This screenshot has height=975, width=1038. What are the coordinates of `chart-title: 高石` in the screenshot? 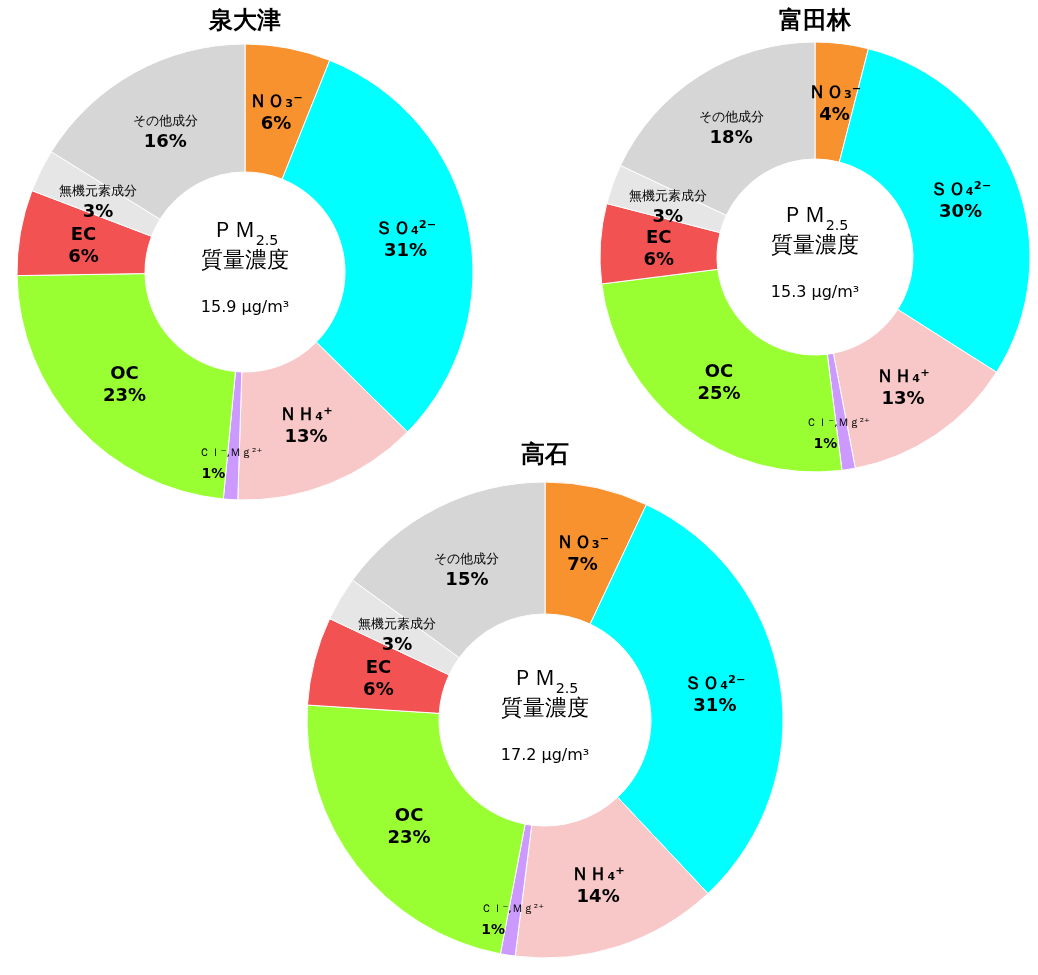 It's located at (545, 454).